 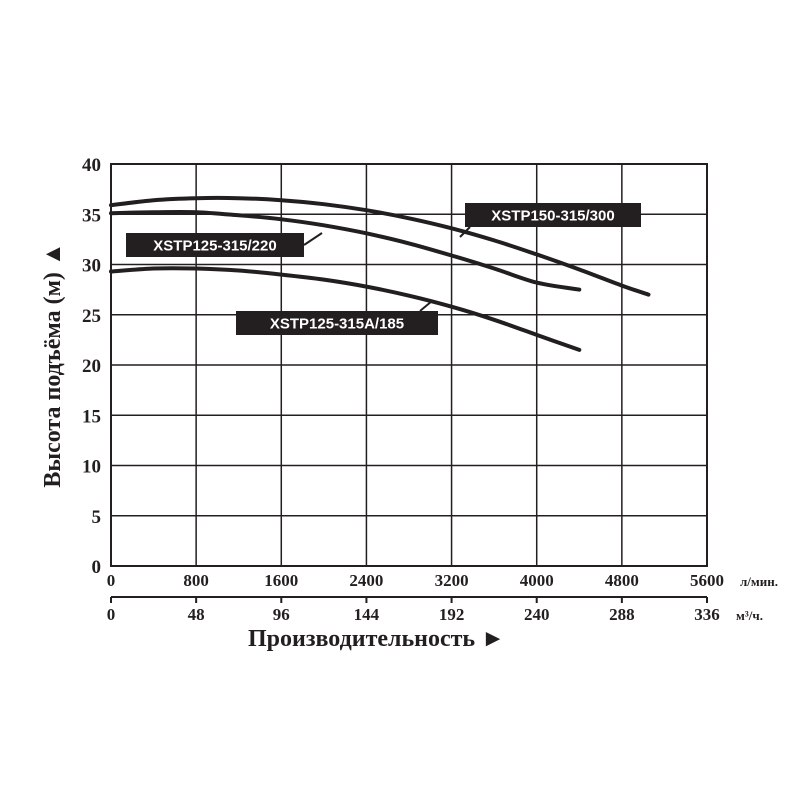 I want to click on y-tick-label: 0, so click(x=97, y=567).